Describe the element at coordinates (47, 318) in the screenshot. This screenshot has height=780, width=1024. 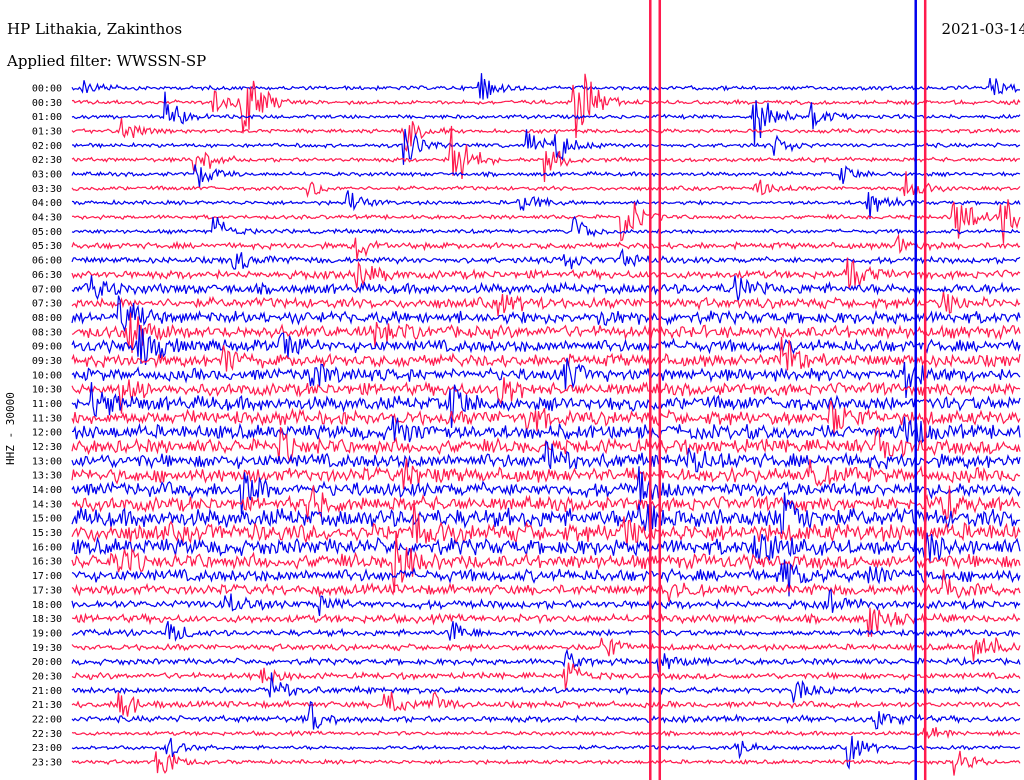
I see `time-tick-label: 08:00` at that location.